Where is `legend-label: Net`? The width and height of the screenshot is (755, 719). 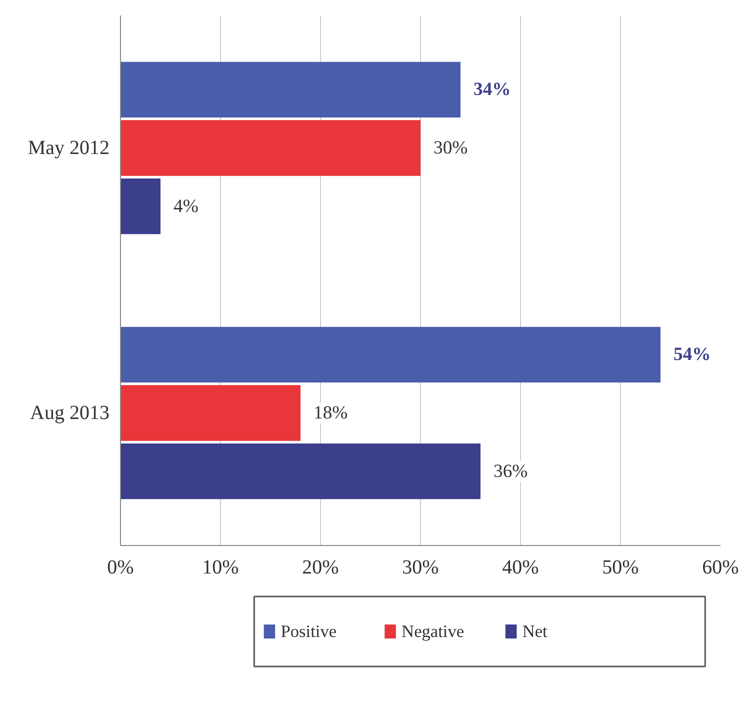 legend-label: Net is located at coordinates (535, 631).